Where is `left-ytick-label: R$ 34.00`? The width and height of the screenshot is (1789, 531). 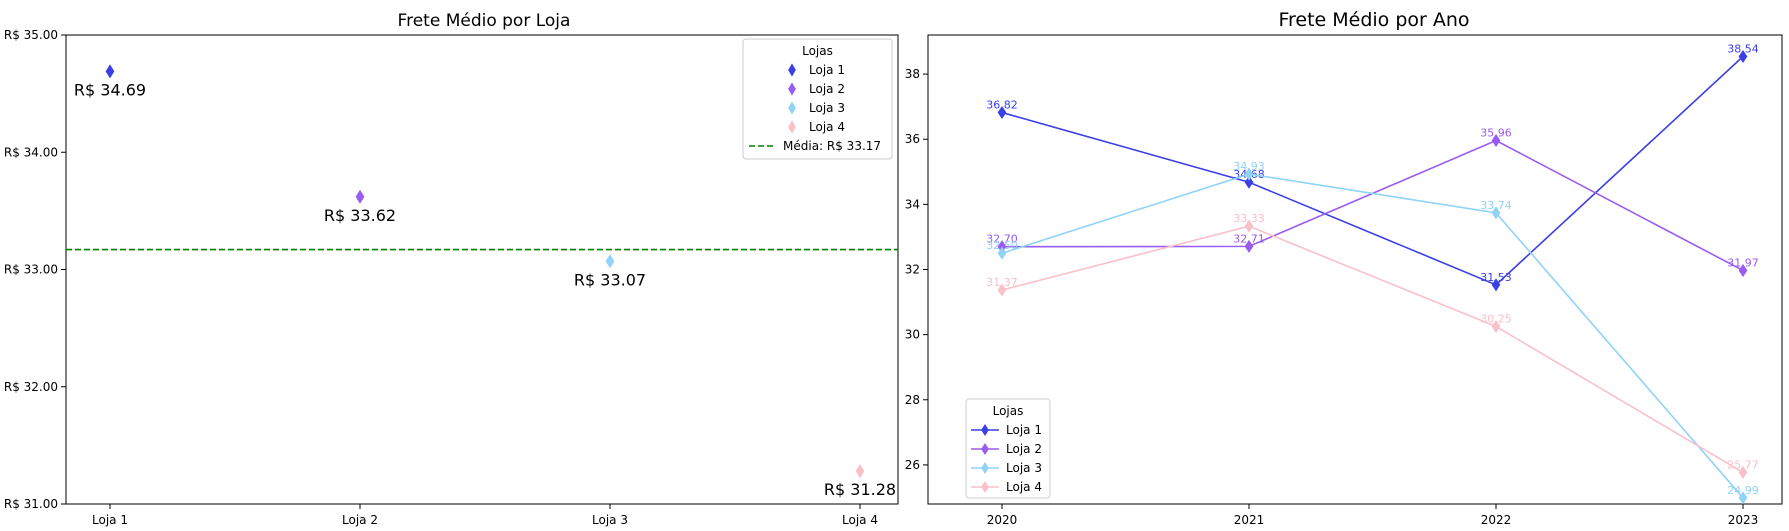
left-ytick-label: R$ 34.00 is located at coordinates (31, 152).